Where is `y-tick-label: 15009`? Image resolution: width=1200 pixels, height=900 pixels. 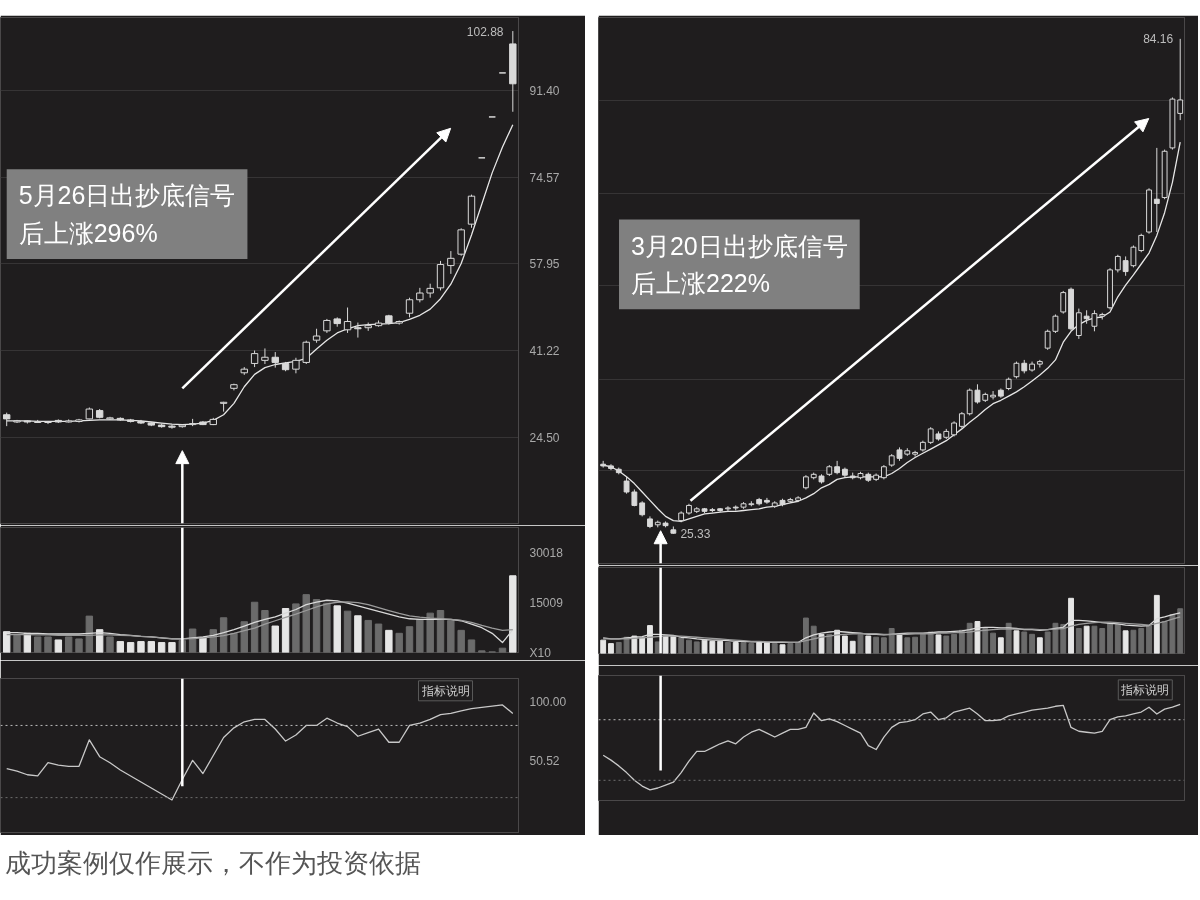 y-tick-label: 15009 is located at coordinates (546, 602).